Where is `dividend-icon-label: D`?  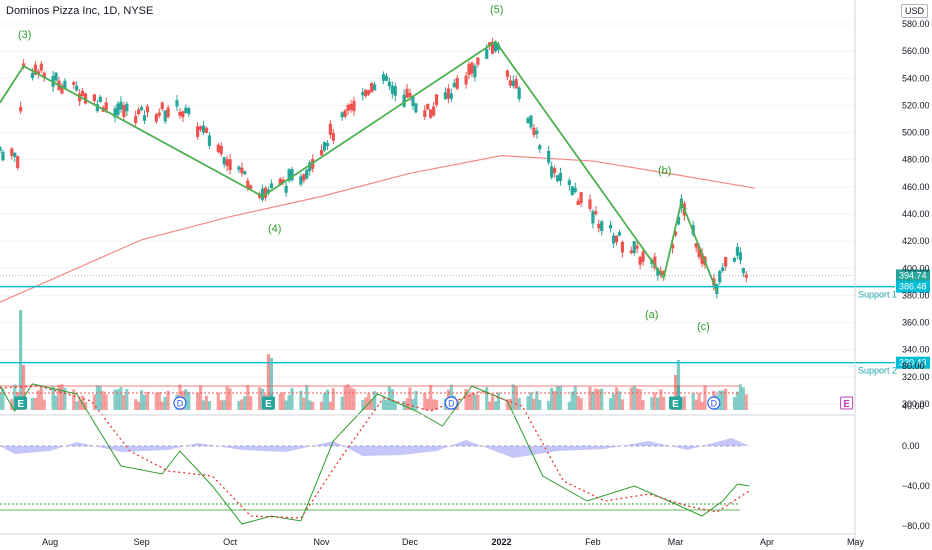
dividend-icon-label: D is located at coordinates (451, 404).